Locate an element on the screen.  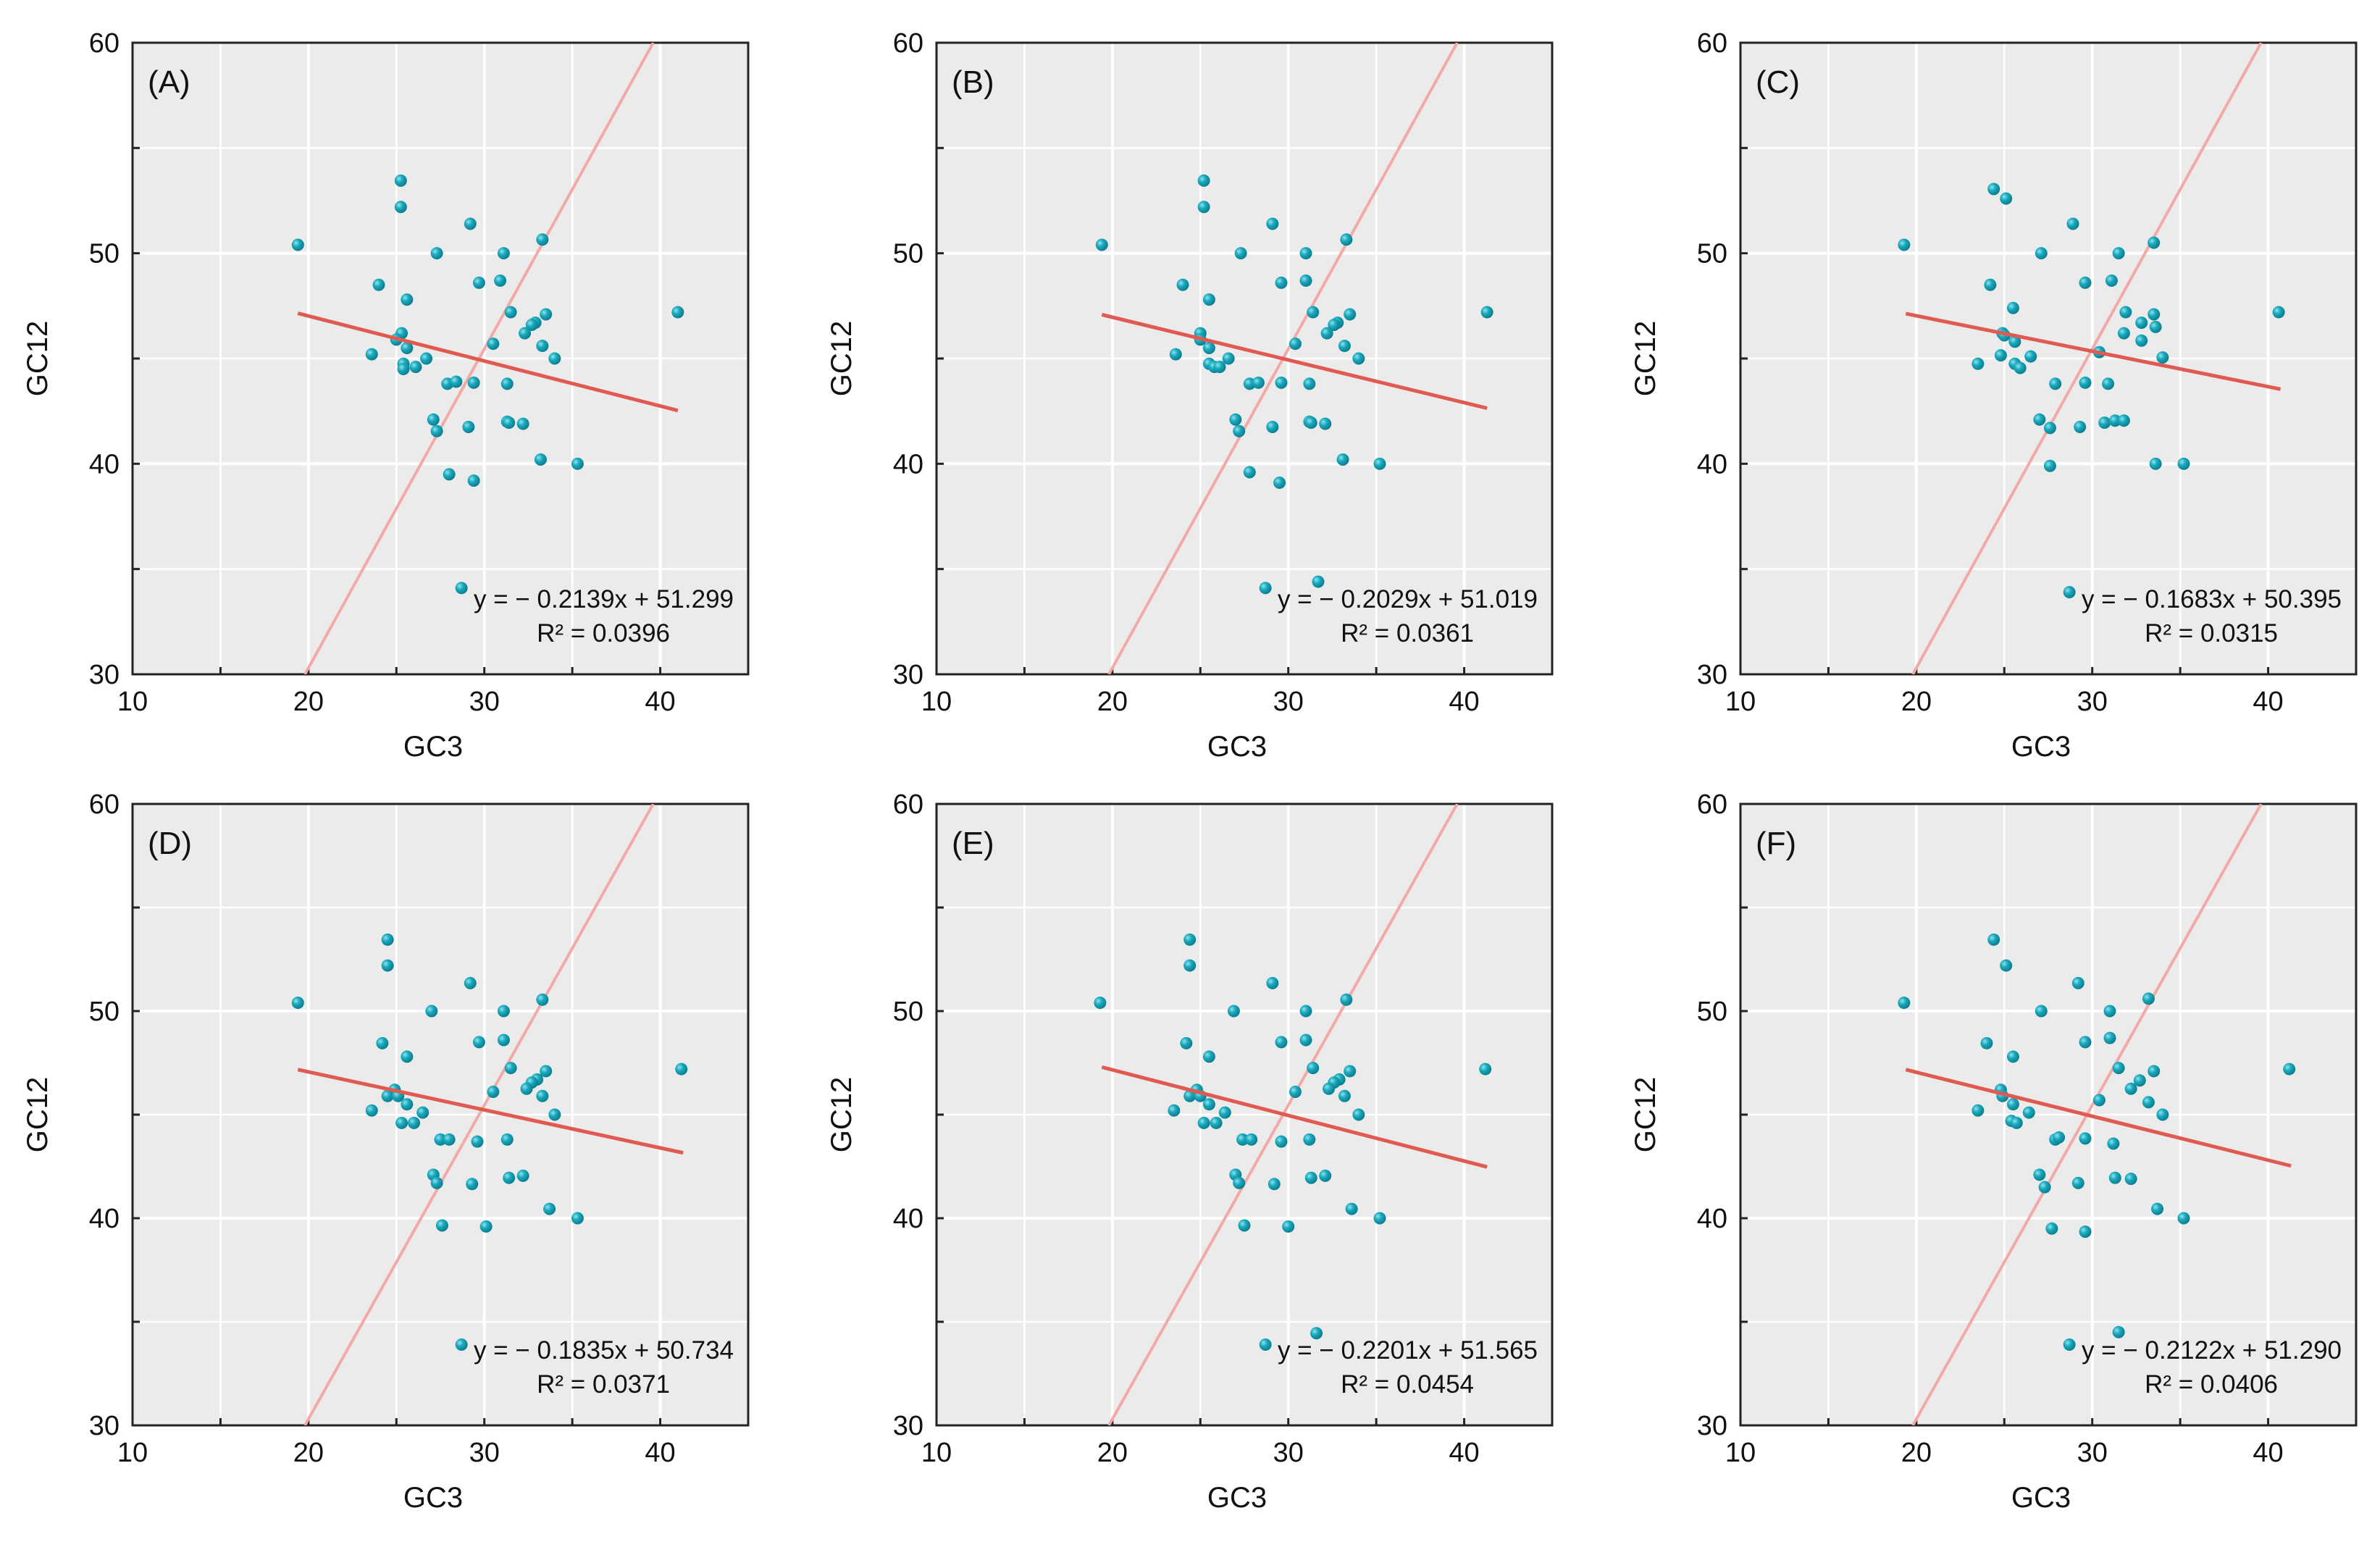
panel-label: (B) is located at coordinates (973, 82).